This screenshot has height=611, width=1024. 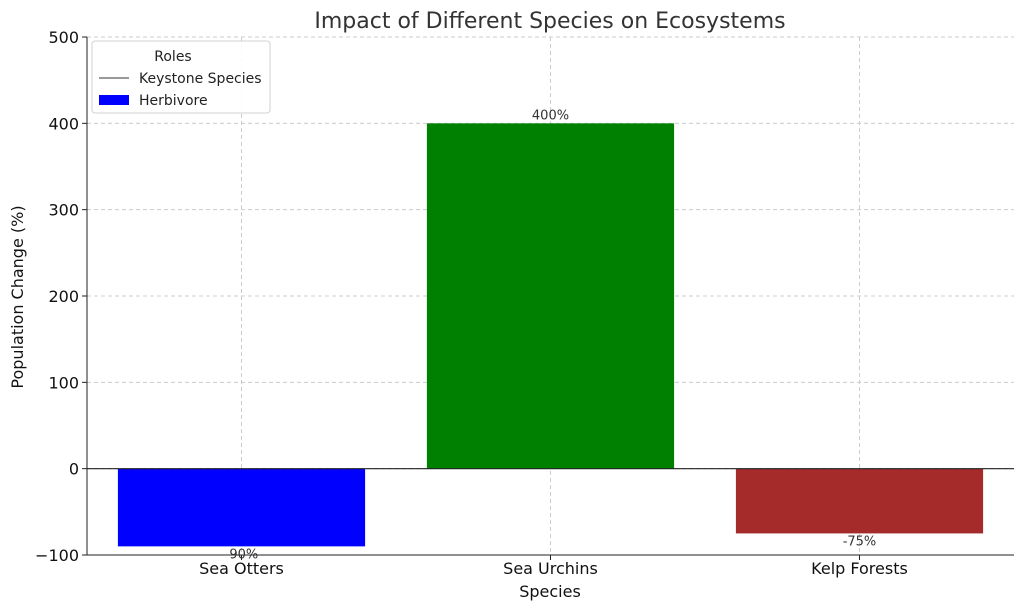 I want to click on legend-entry-label: Herbivore, so click(x=173, y=101).